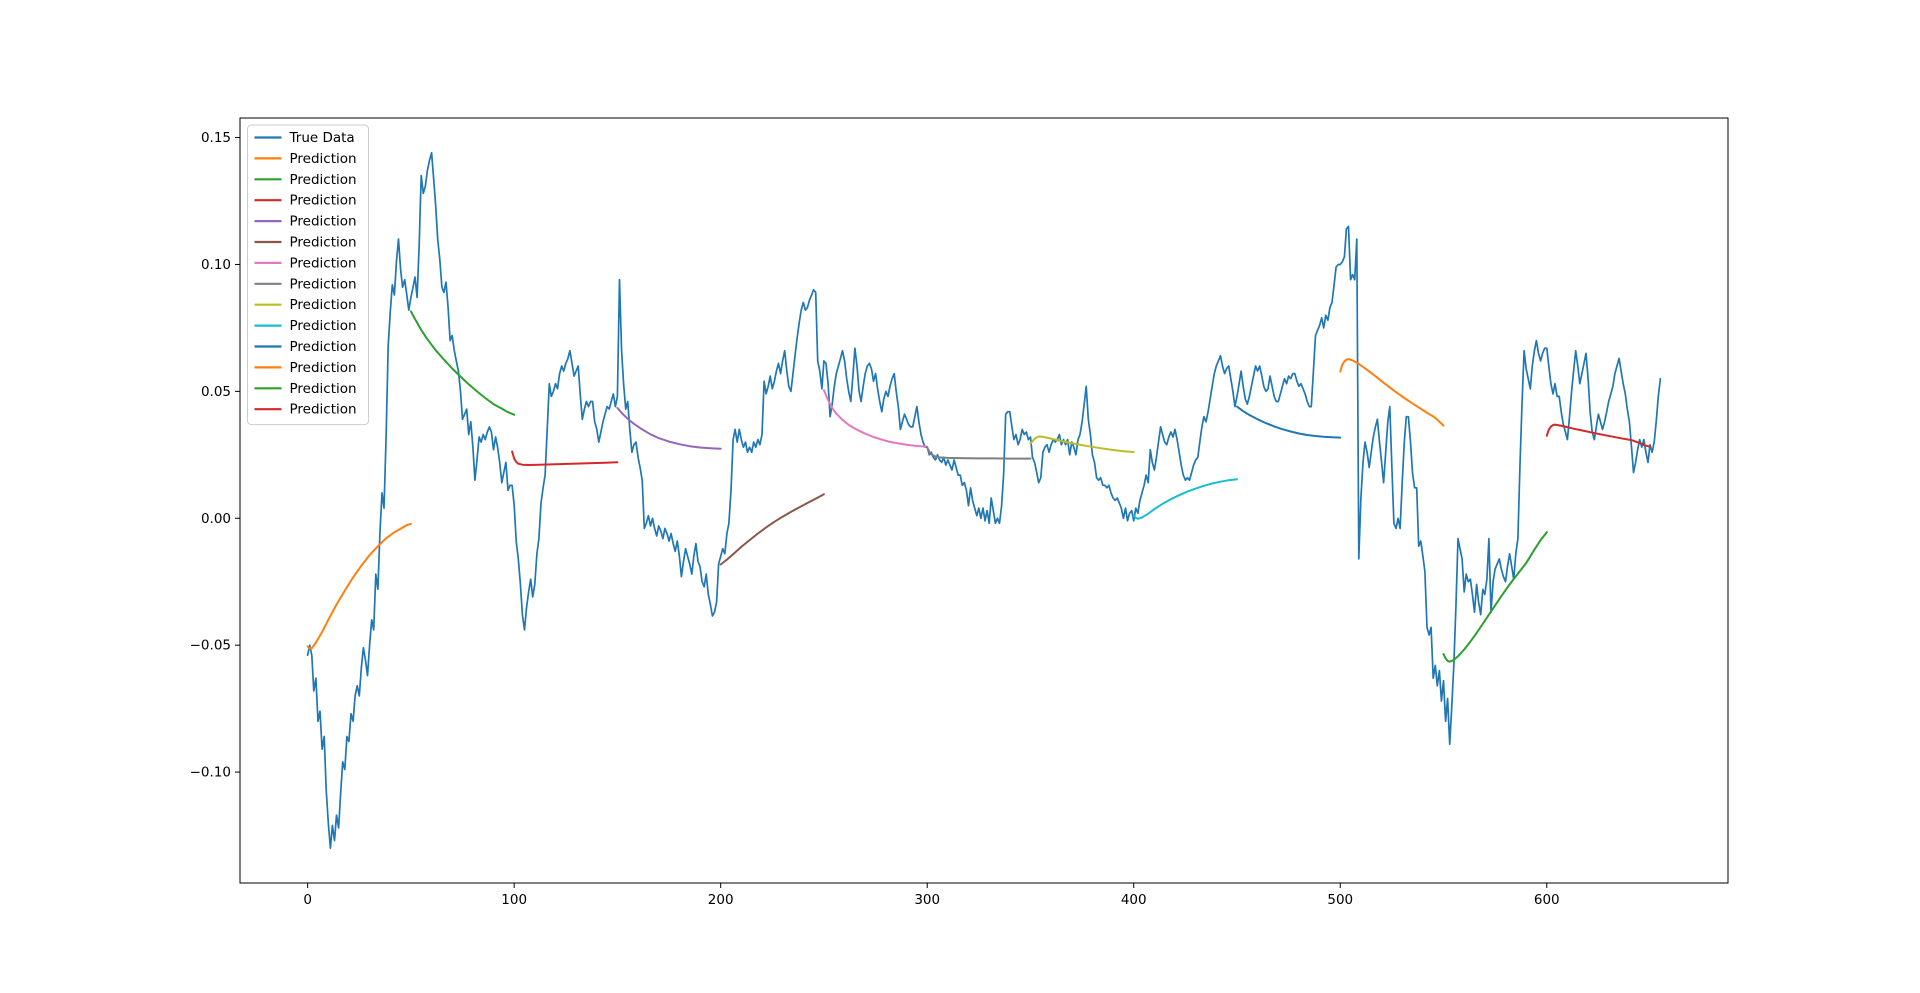 The height and width of the screenshot is (993, 1920). Describe the element at coordinates (1547, 900) in the screenshot. I see `x-tick-label: 600` at that location.